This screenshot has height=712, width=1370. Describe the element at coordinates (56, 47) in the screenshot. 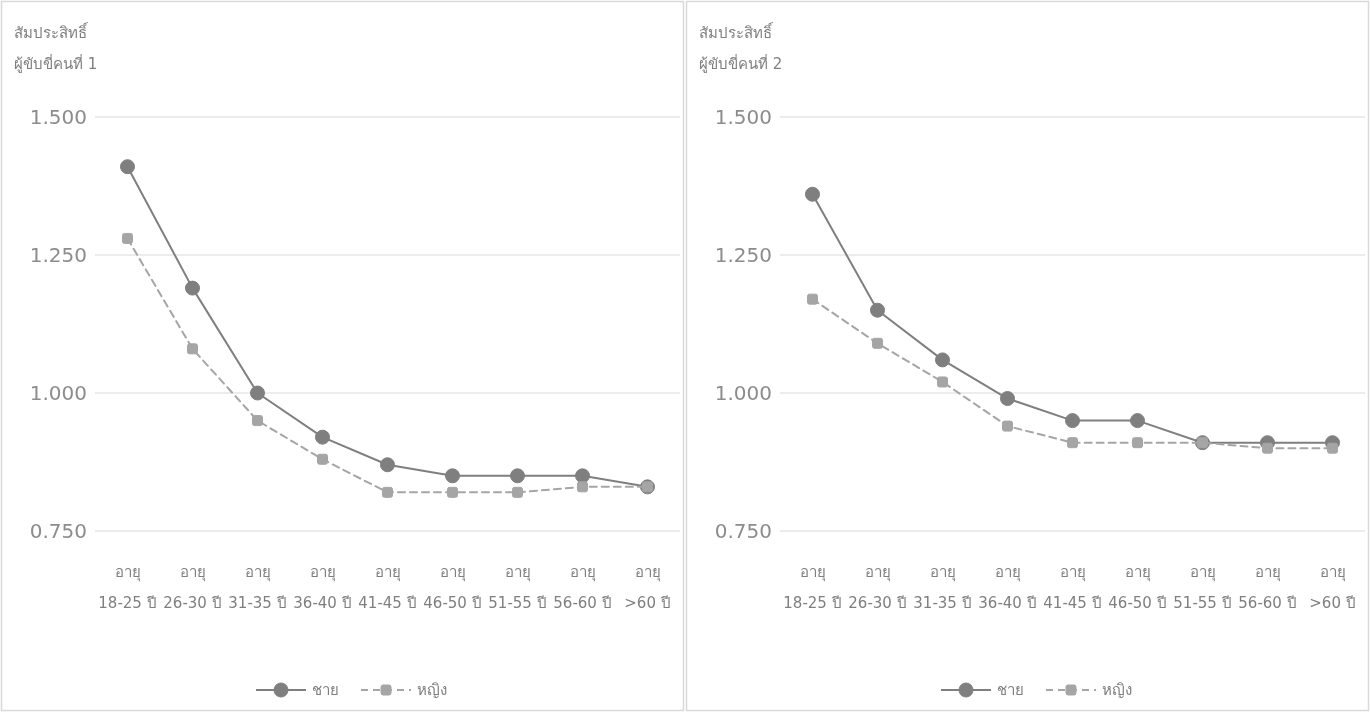

I see `y-axis-title: สัมประสิทธิ์ ผู้ขับขี่คนที่ 1` at that location.